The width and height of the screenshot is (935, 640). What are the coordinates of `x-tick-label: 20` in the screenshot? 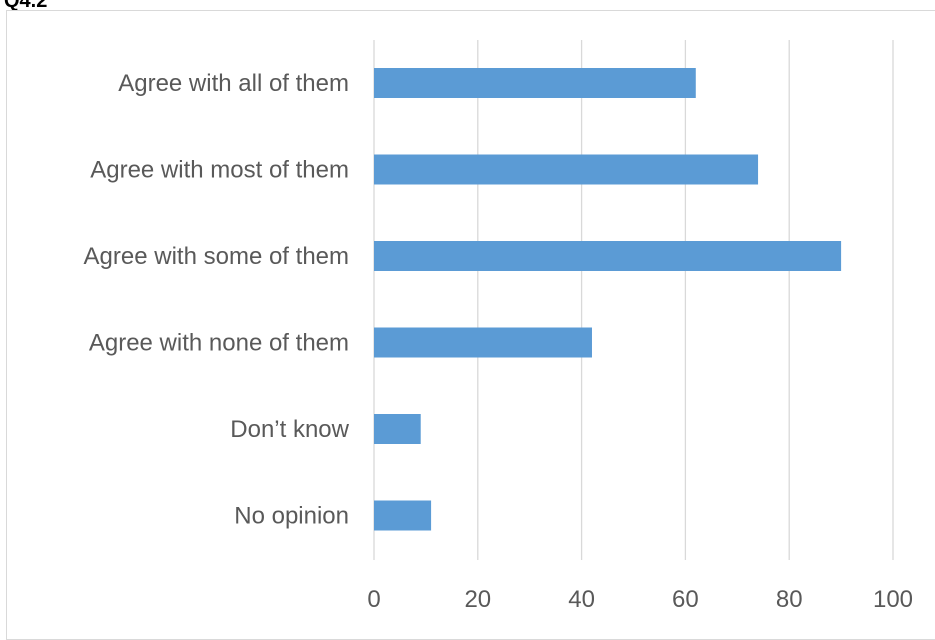 It's located at (477, 599).